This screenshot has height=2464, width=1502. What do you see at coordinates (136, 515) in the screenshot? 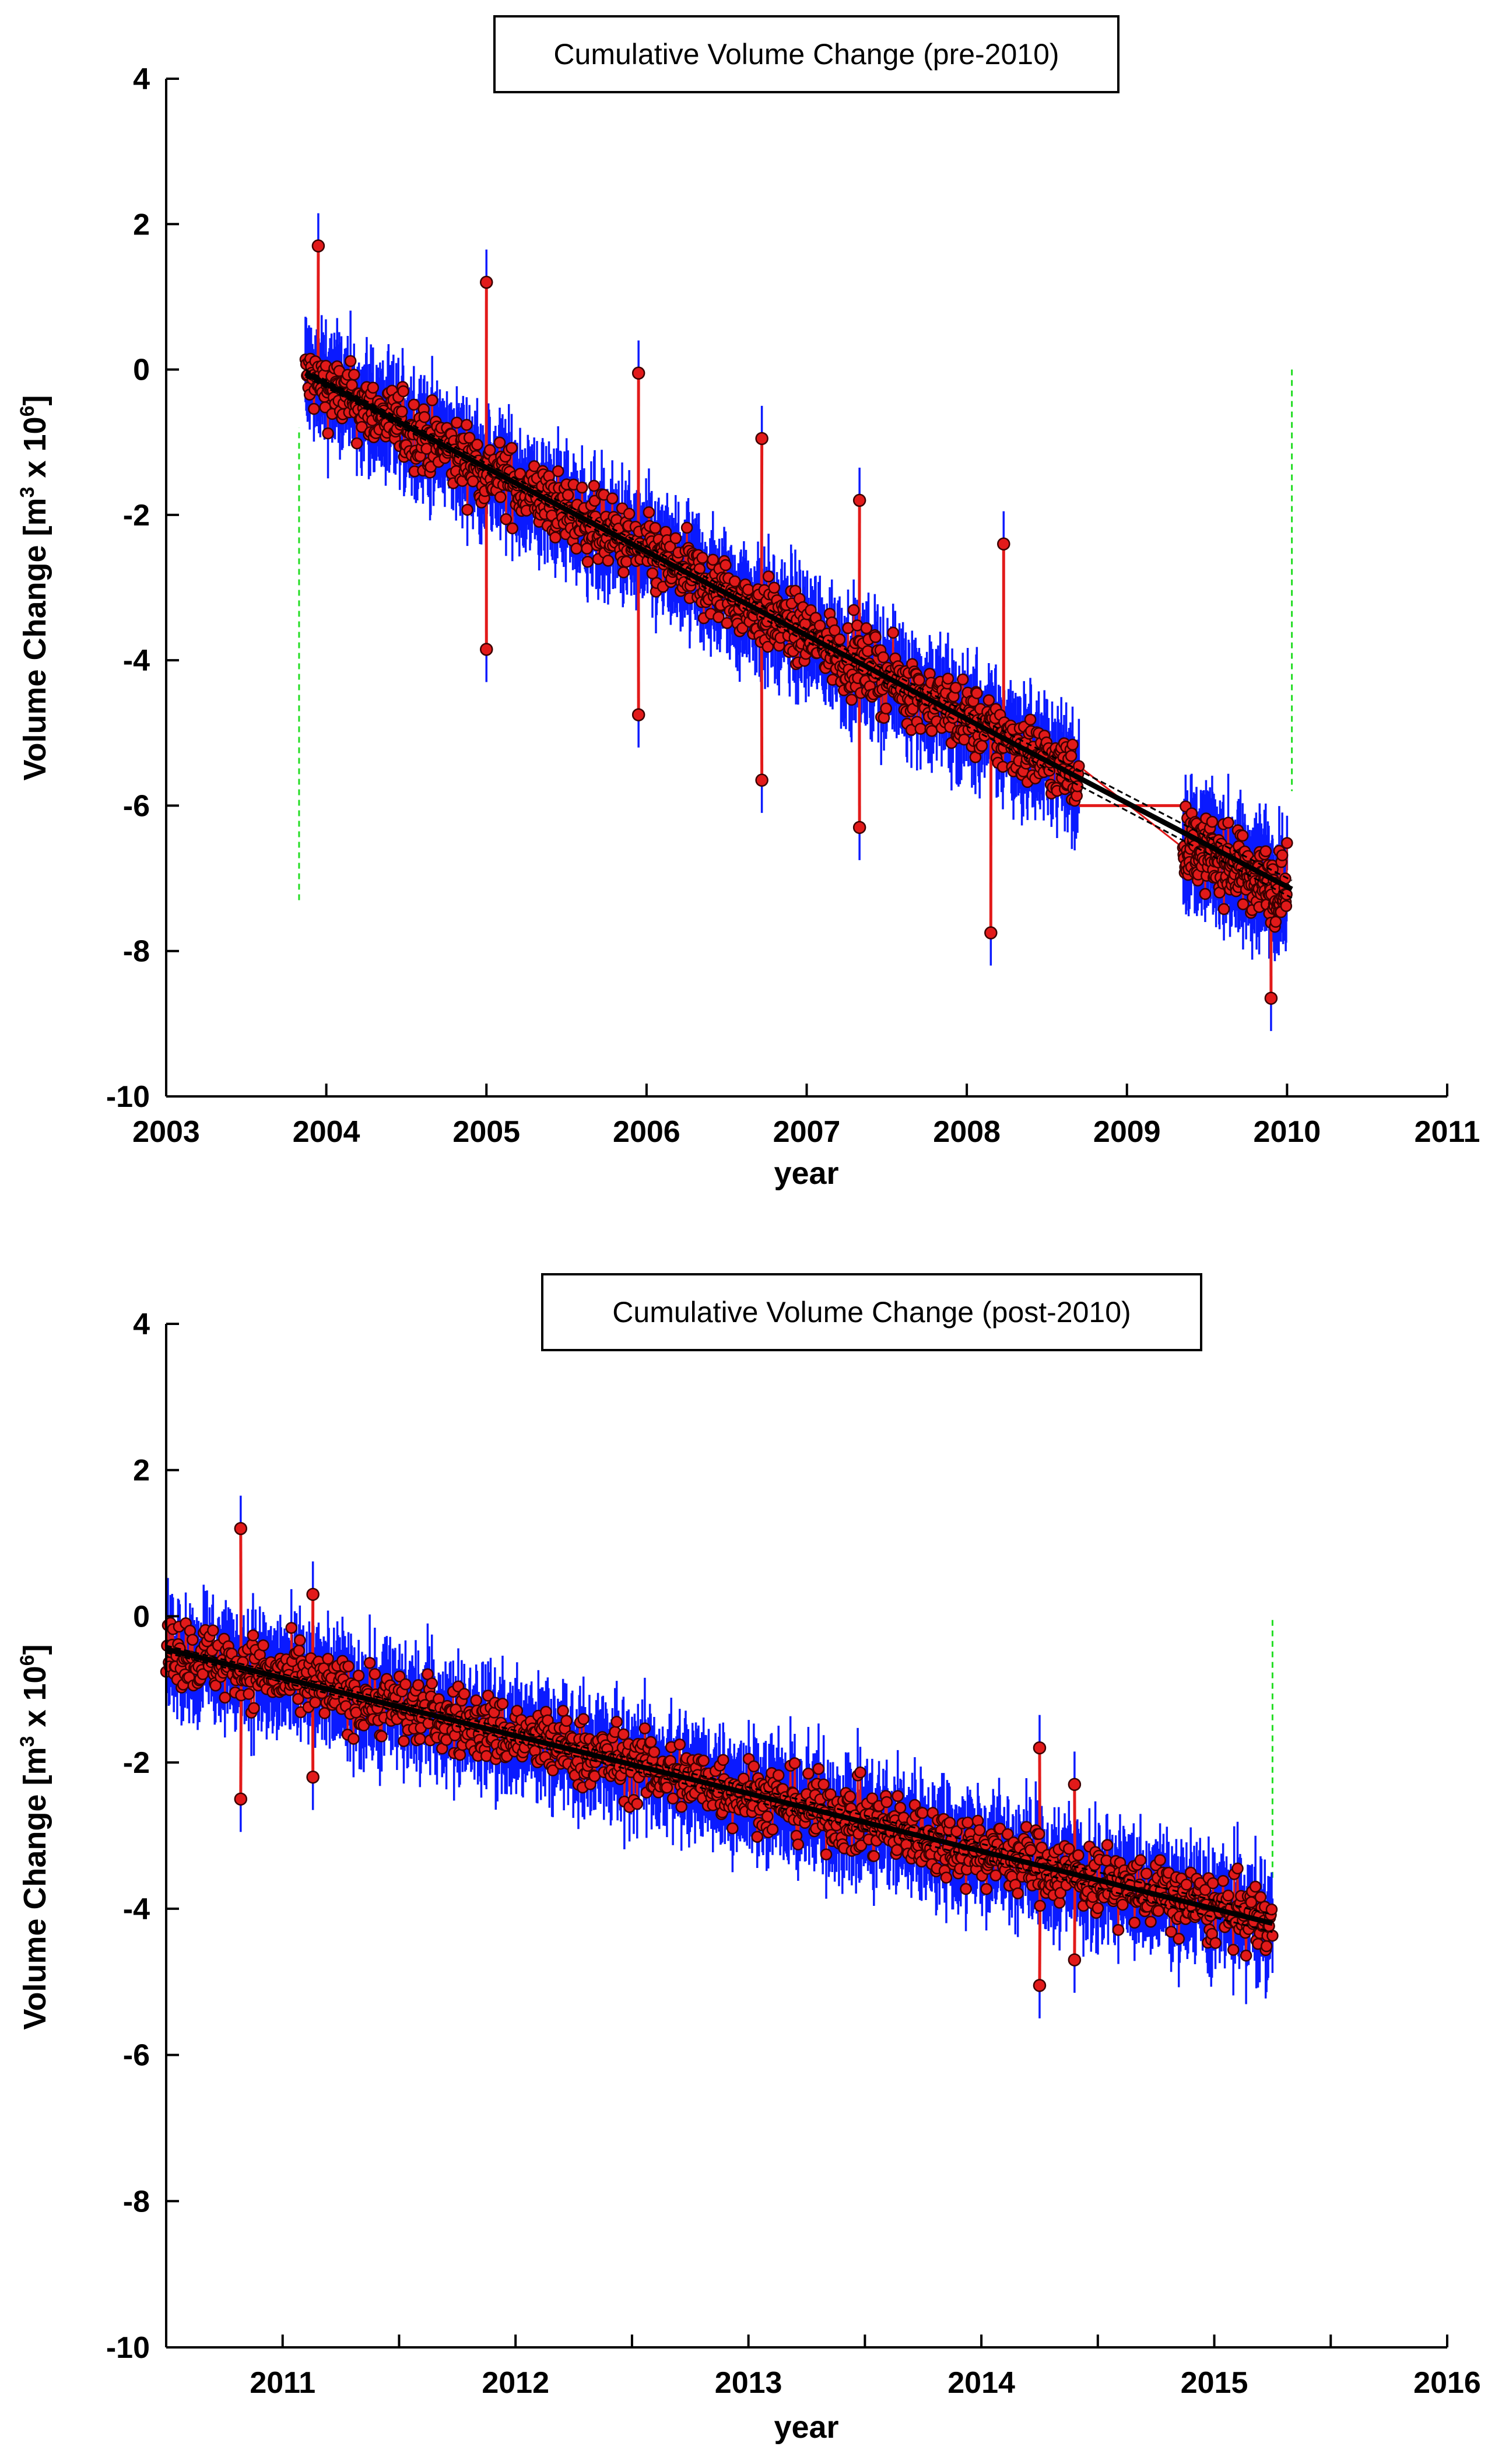
I see `y-tick-label: -2` at bounding box center [136, 515].